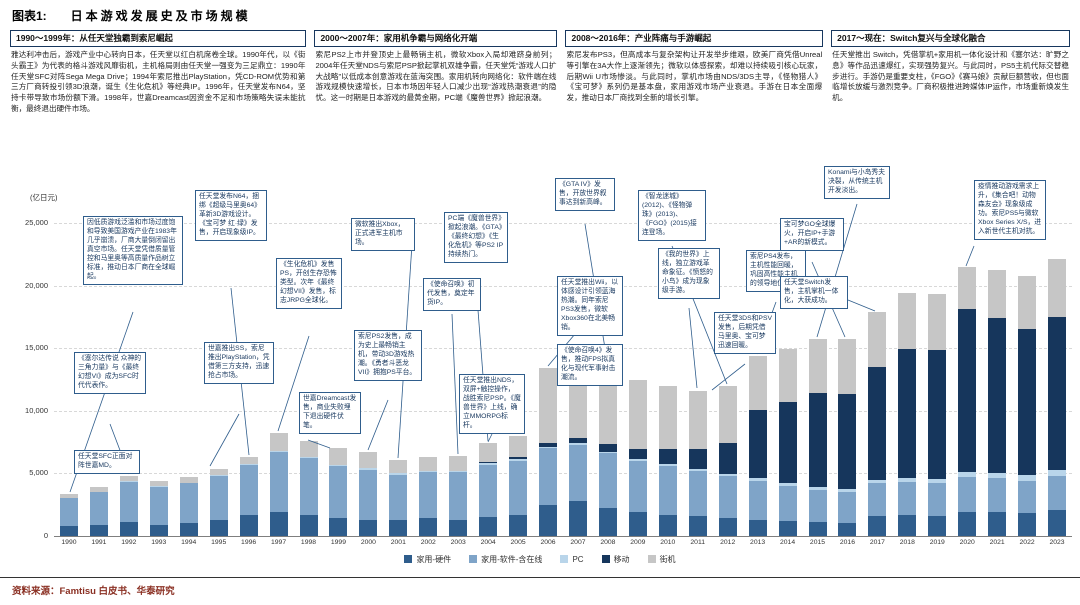 This screenshot has height=605, width=1080. I want to click on y-axis-unit-label: (亿日元), so click(44, 197).